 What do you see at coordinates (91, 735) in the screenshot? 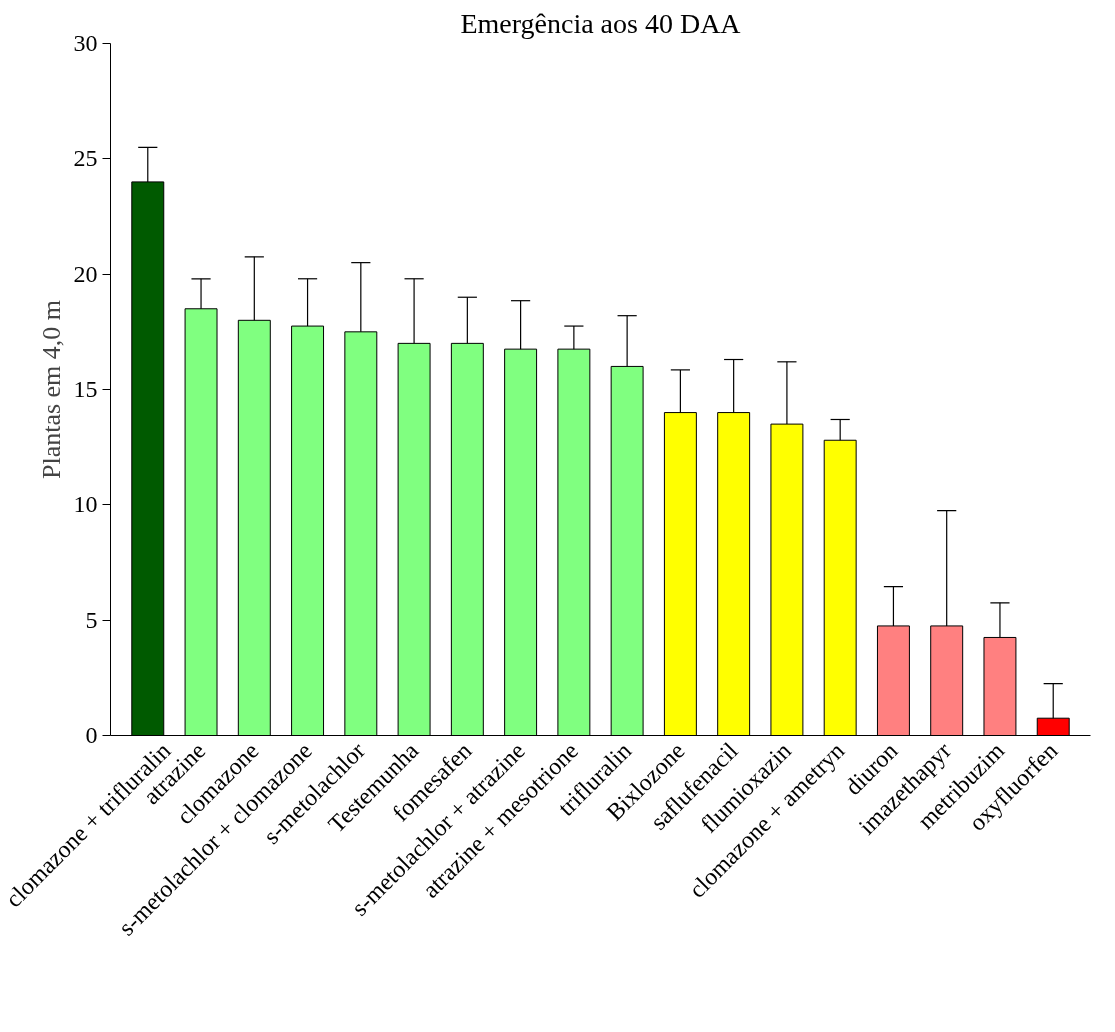
I see `y-tick-label: 0` at bounding box center [91, 735].